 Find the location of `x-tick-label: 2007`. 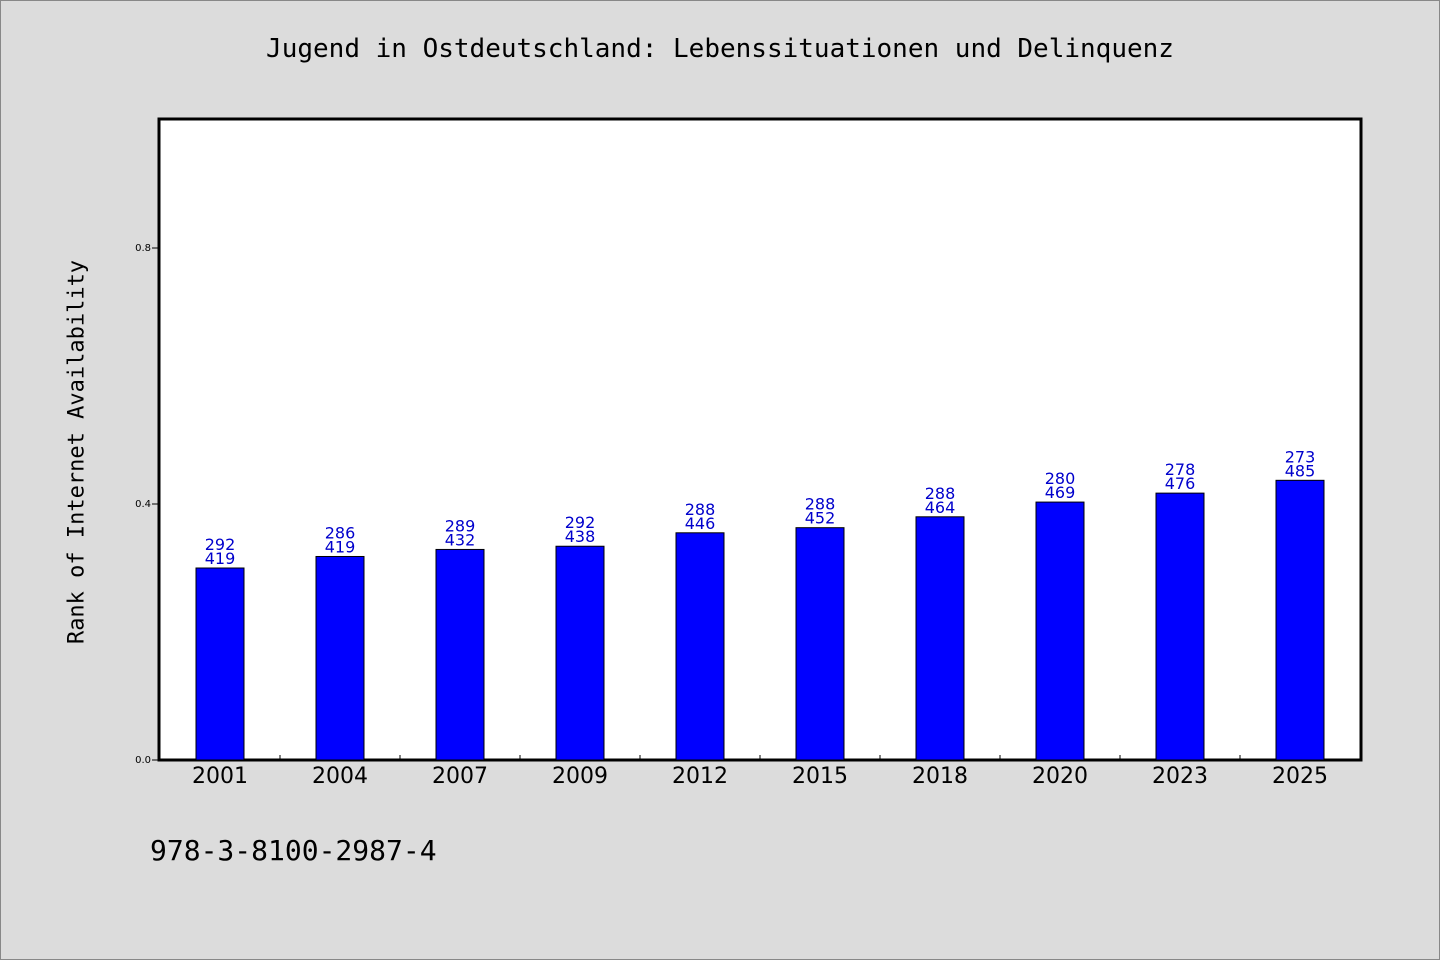

x-tick-label: 2007 is located at coordinates (460, 776).